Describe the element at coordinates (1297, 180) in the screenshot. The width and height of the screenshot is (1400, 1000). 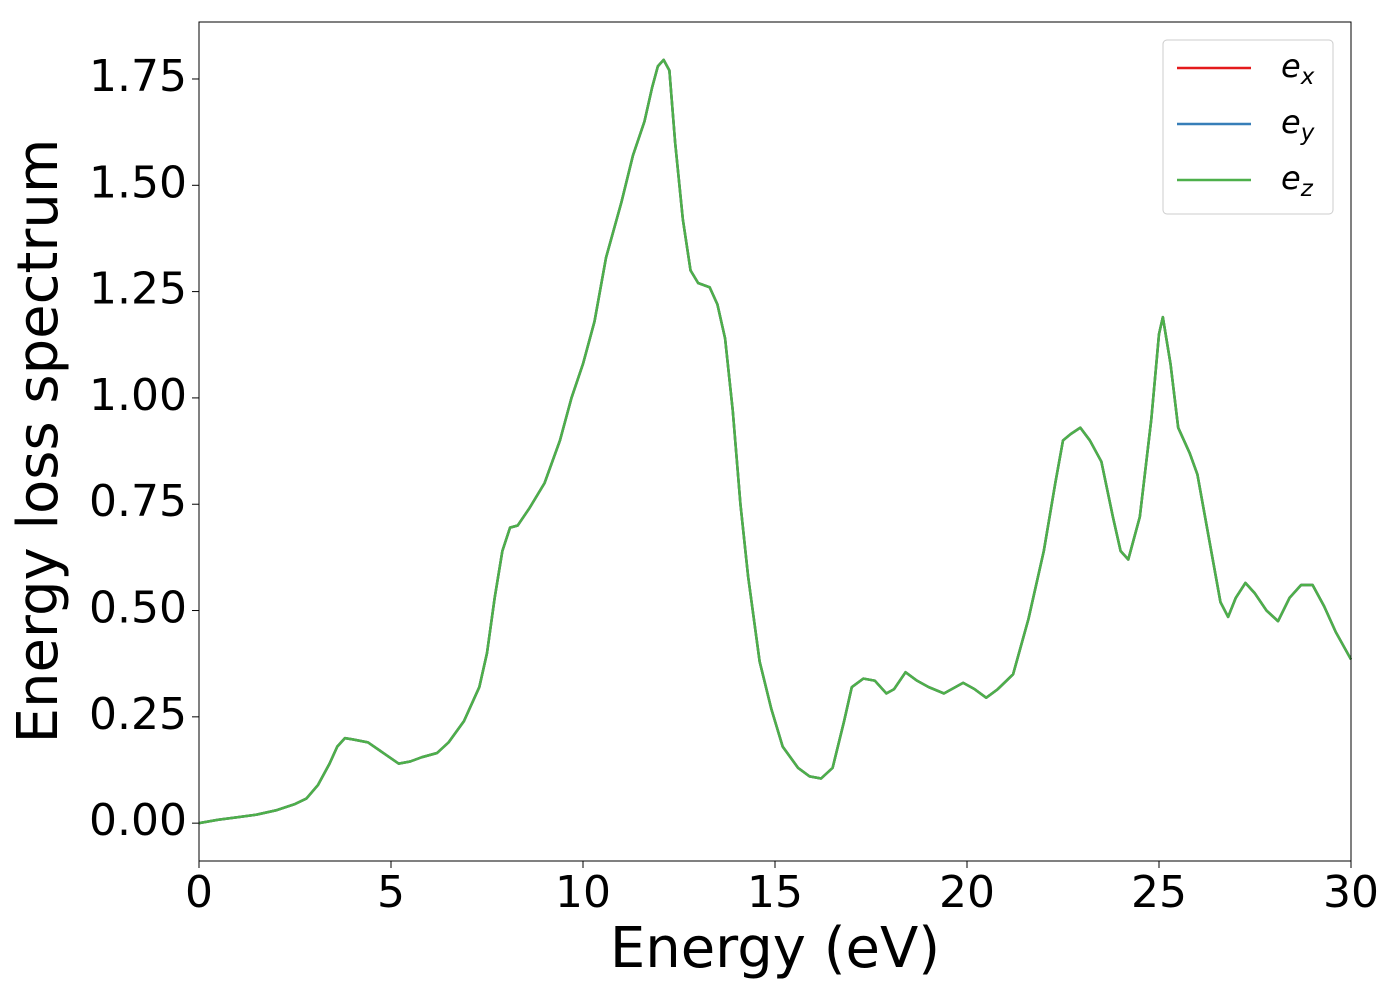
I see `legend-label: ez` at that location.